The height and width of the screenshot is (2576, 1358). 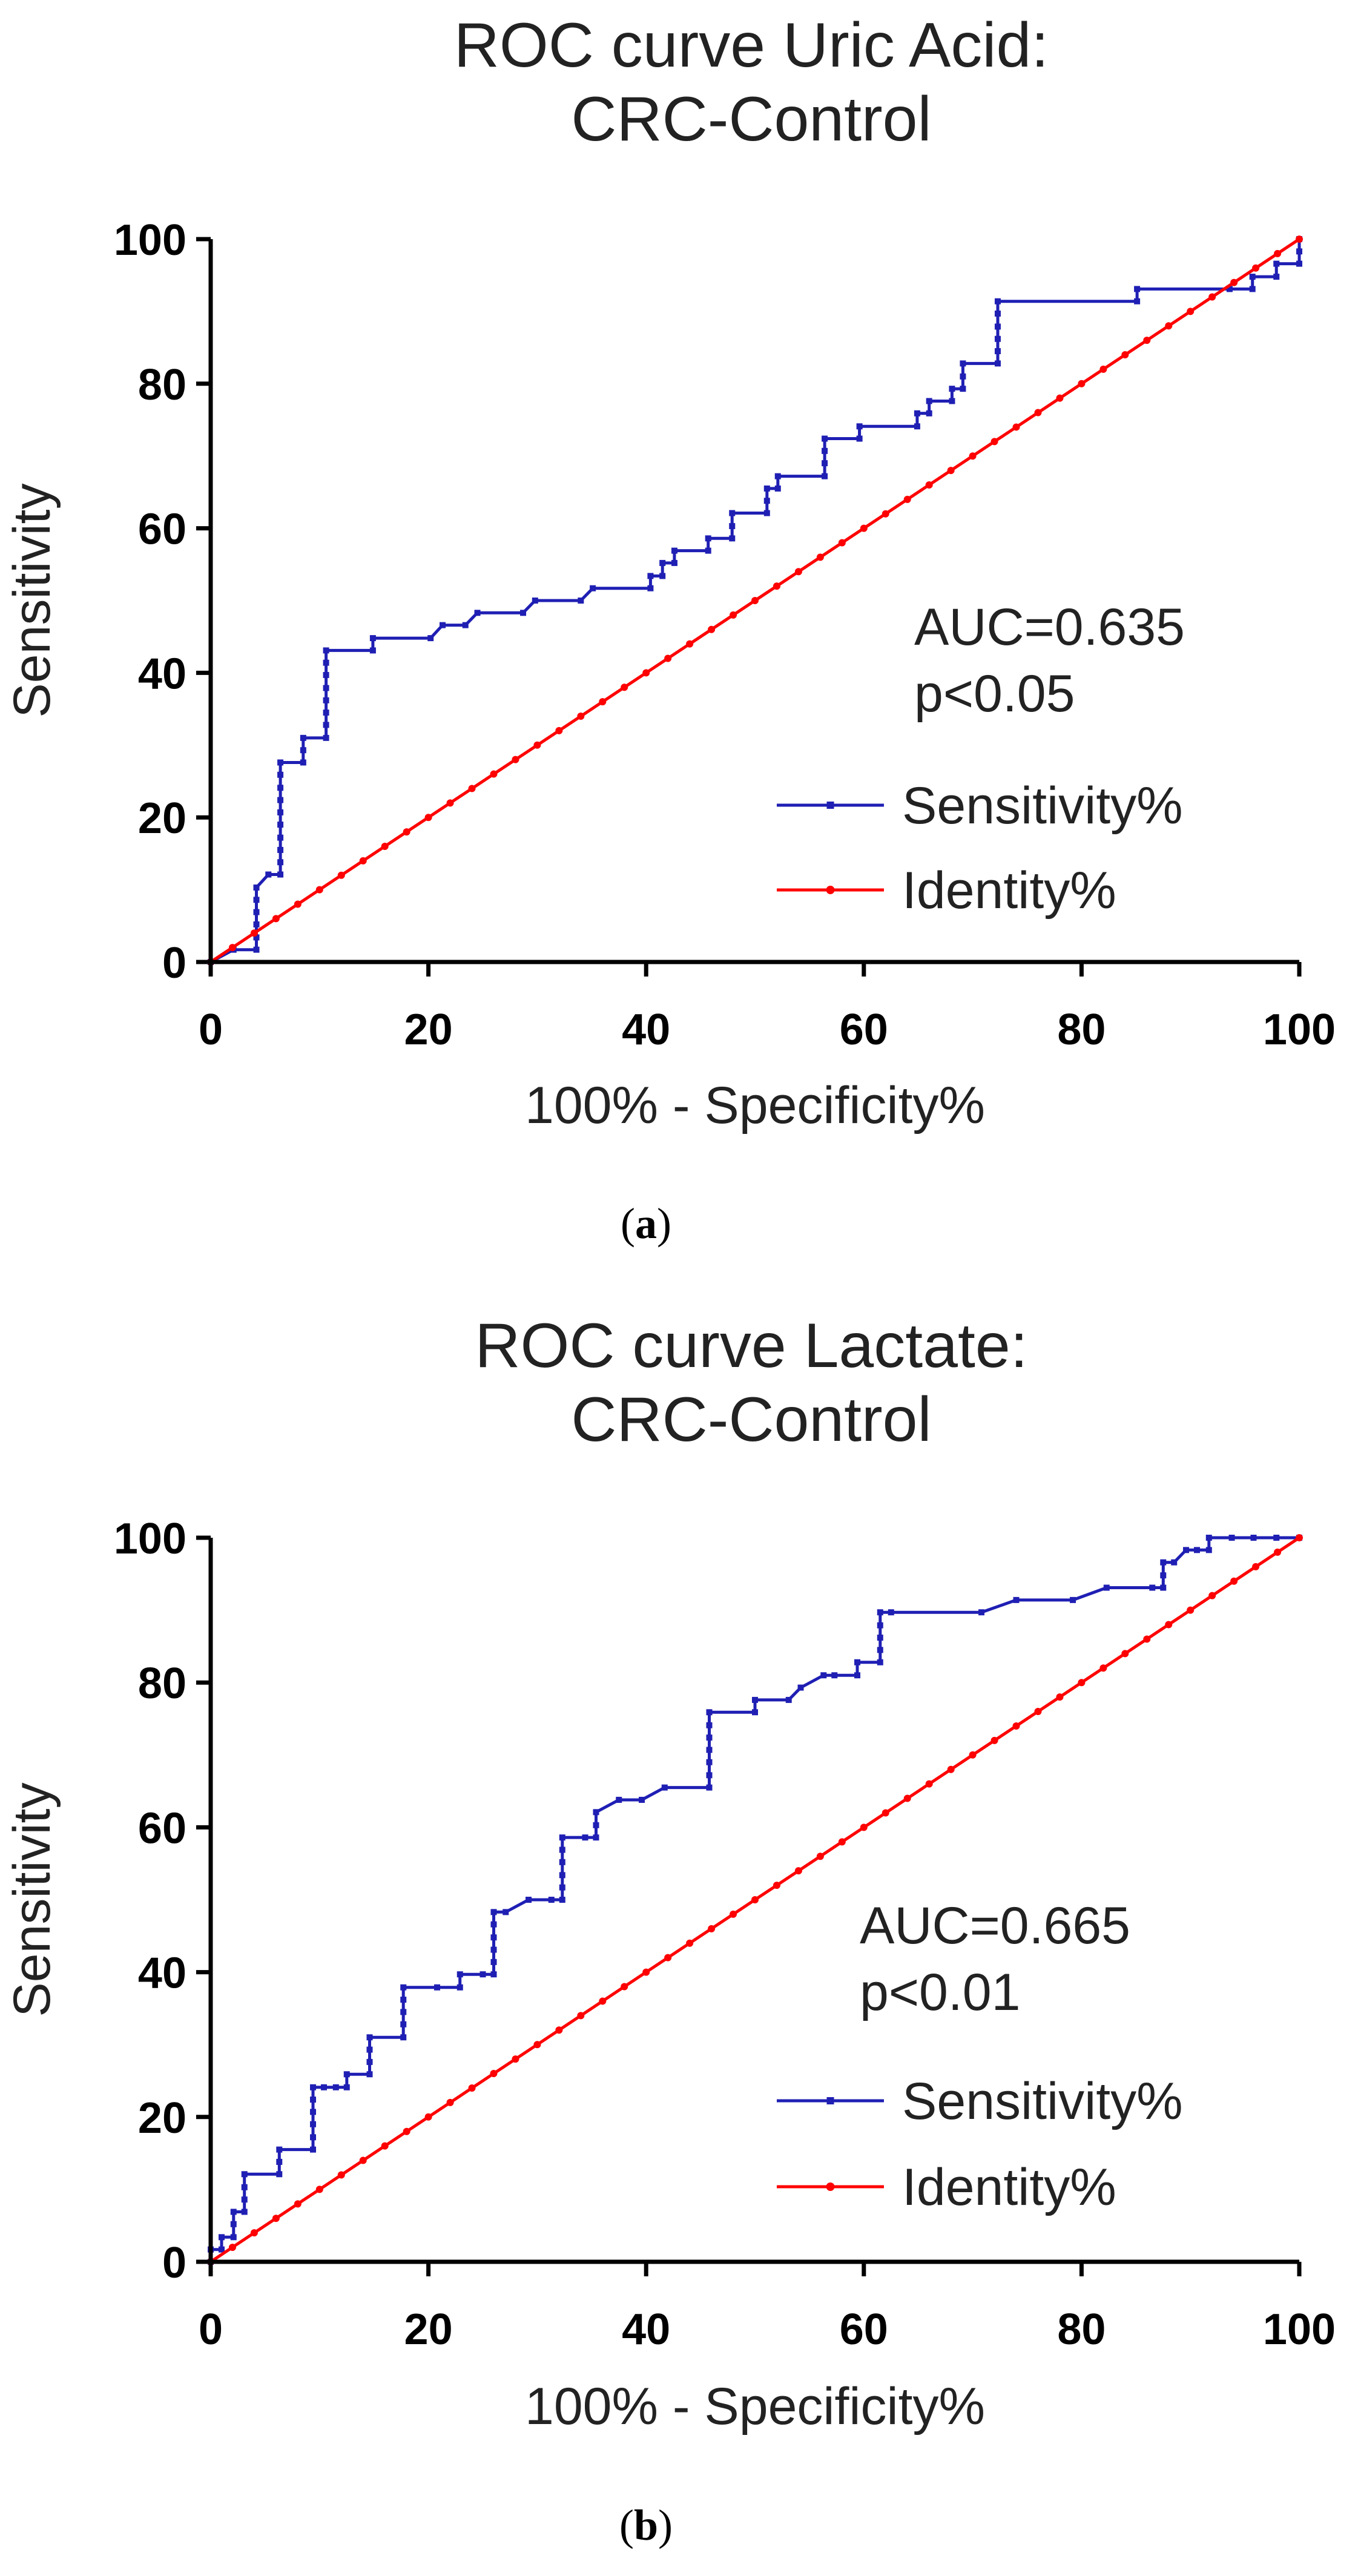 What do you see at coordinates (646, 2525) in the screenshot?
I see `panel-caption: (b)` at bounding box center [646, 2525].